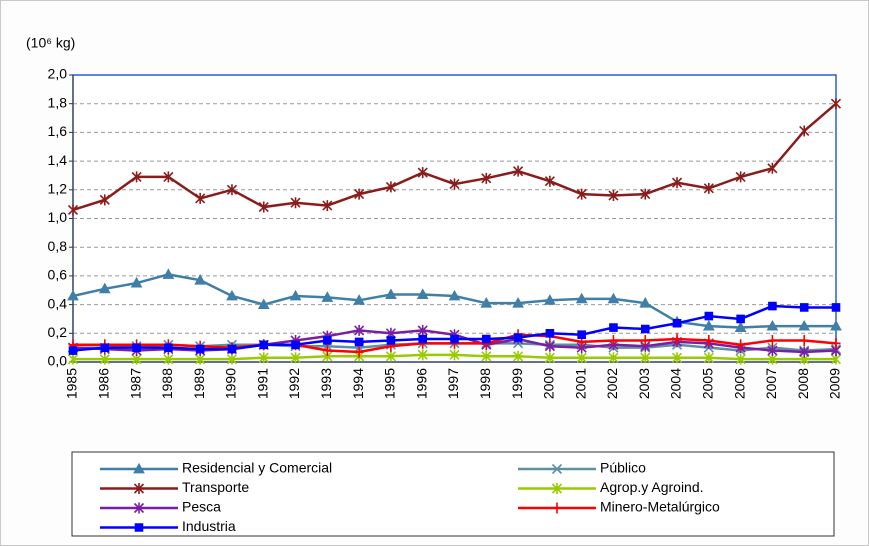  What do you see at coordinates (58, 131) in the screenshot?
I see `y-tick-label: 1,6` at bounding box center [58, 131].